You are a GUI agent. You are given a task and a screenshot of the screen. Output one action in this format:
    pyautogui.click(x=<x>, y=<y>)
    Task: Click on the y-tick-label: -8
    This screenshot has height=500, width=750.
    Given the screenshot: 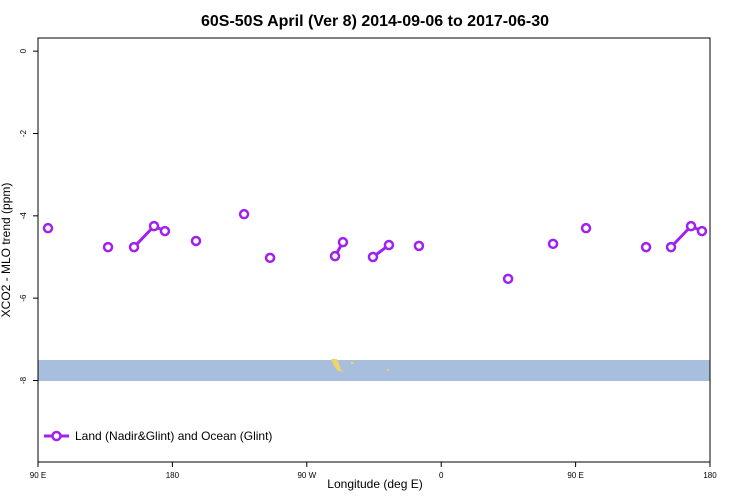 What is the action you would take?
    pyautogui.click(x=23, y=380)
    